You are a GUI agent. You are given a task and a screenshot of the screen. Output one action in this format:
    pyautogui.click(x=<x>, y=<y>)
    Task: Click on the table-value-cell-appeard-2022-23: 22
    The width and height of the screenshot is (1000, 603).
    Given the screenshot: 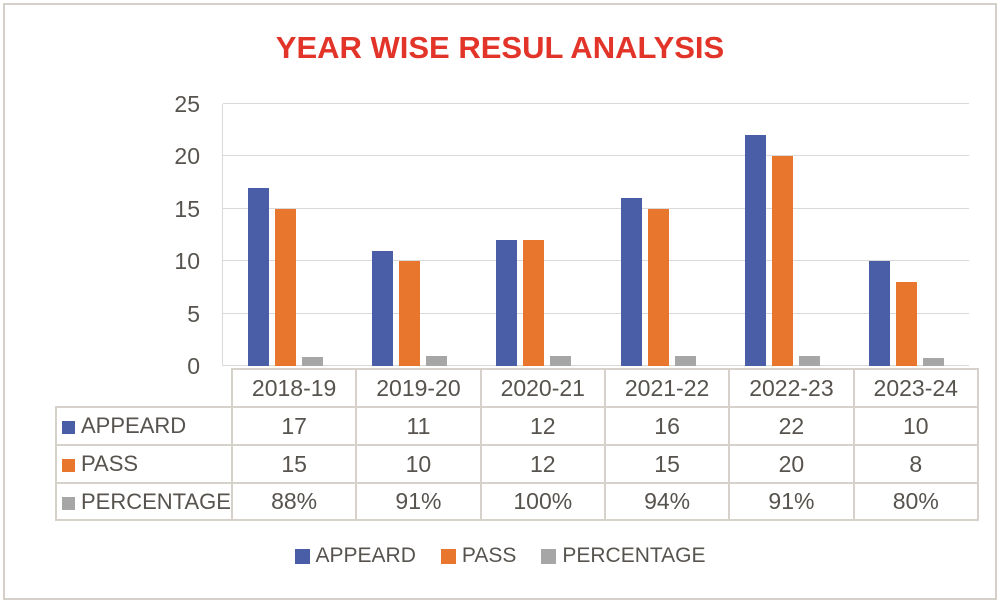 What is the action you would take?
    pyautogui.click(x=791, y=426)
    